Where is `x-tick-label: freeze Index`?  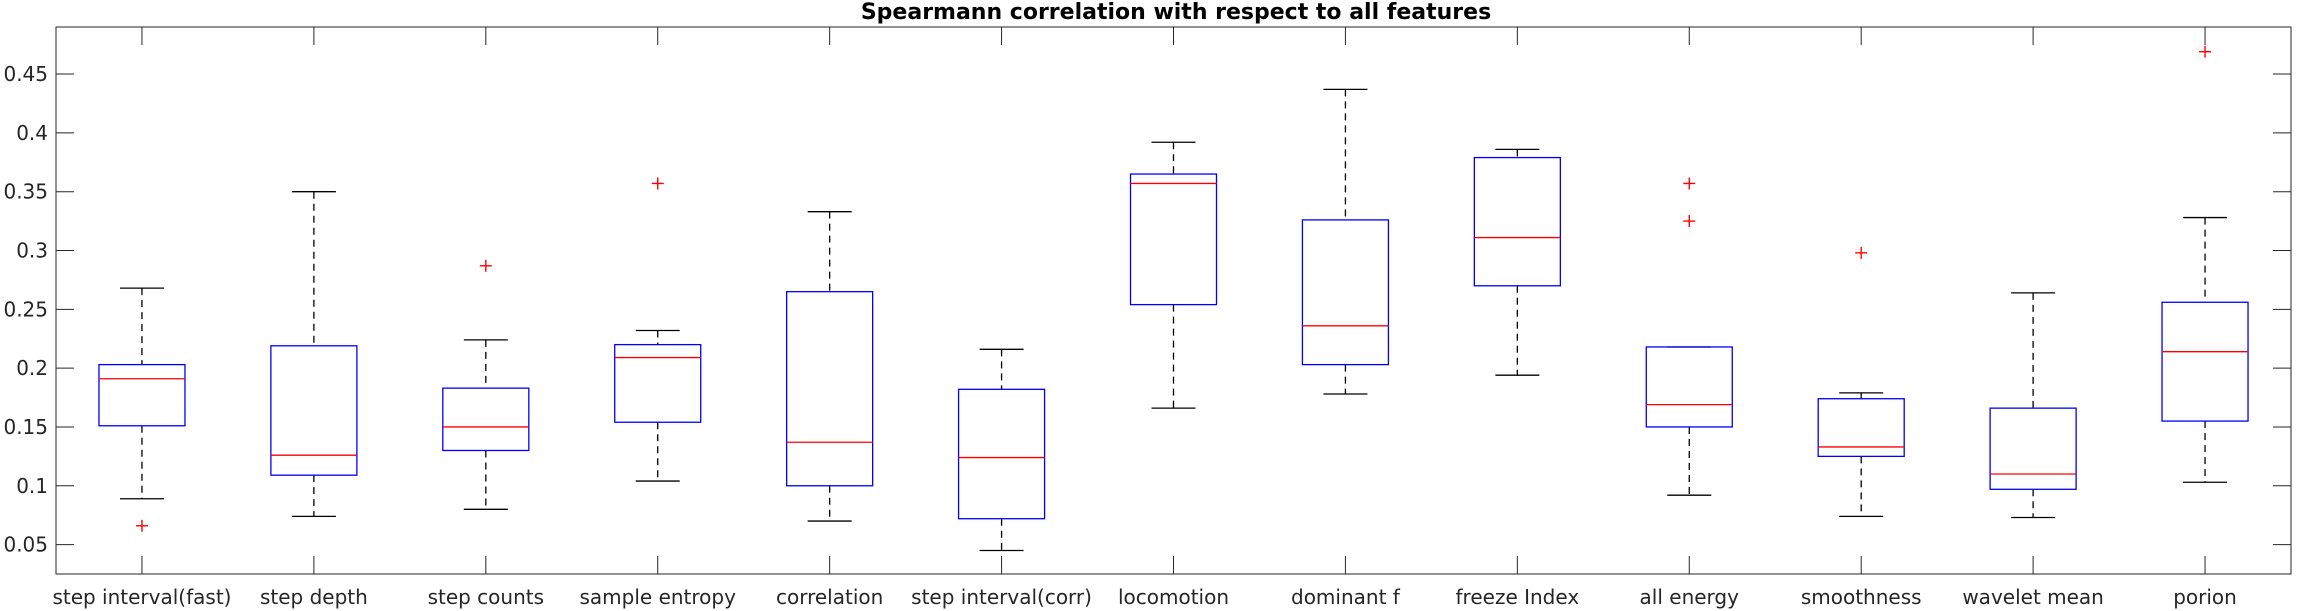
x-tick-label: freeze Index is located at coordinates (1518, 597).